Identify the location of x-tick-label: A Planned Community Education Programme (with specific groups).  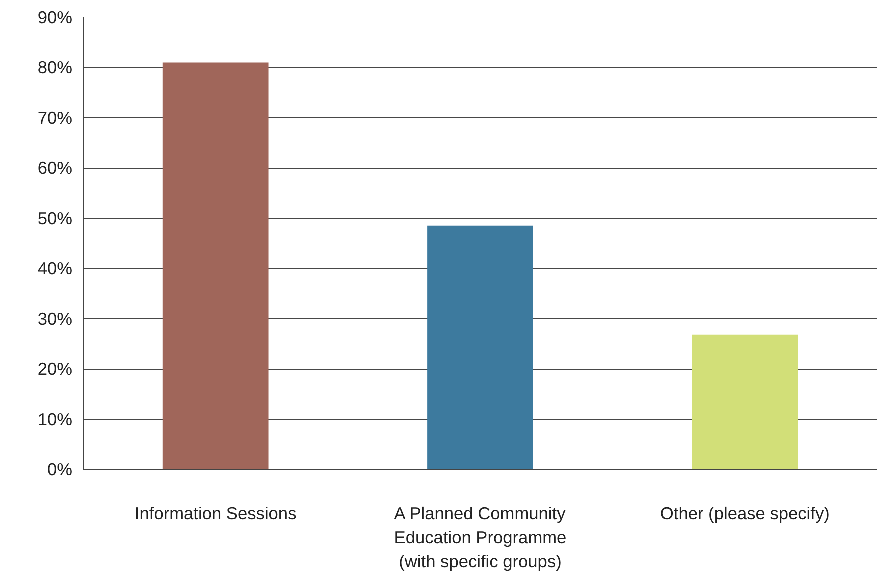
(480, 538).